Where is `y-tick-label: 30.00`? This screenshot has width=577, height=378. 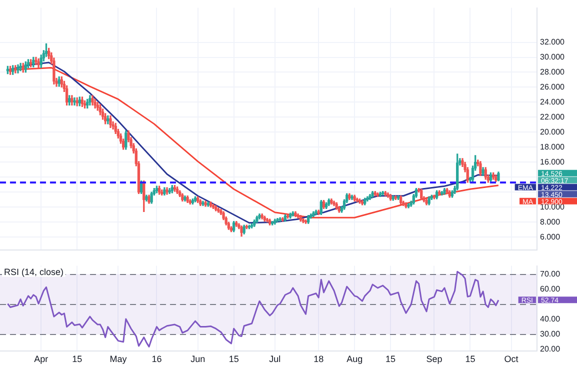
y-tick-label: 30.00 is located at coordinates (550, 334).